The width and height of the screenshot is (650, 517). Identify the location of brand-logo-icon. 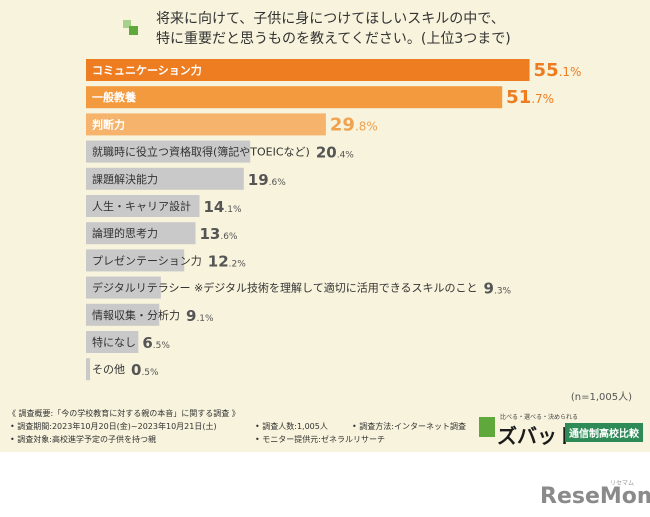
(487, 427).